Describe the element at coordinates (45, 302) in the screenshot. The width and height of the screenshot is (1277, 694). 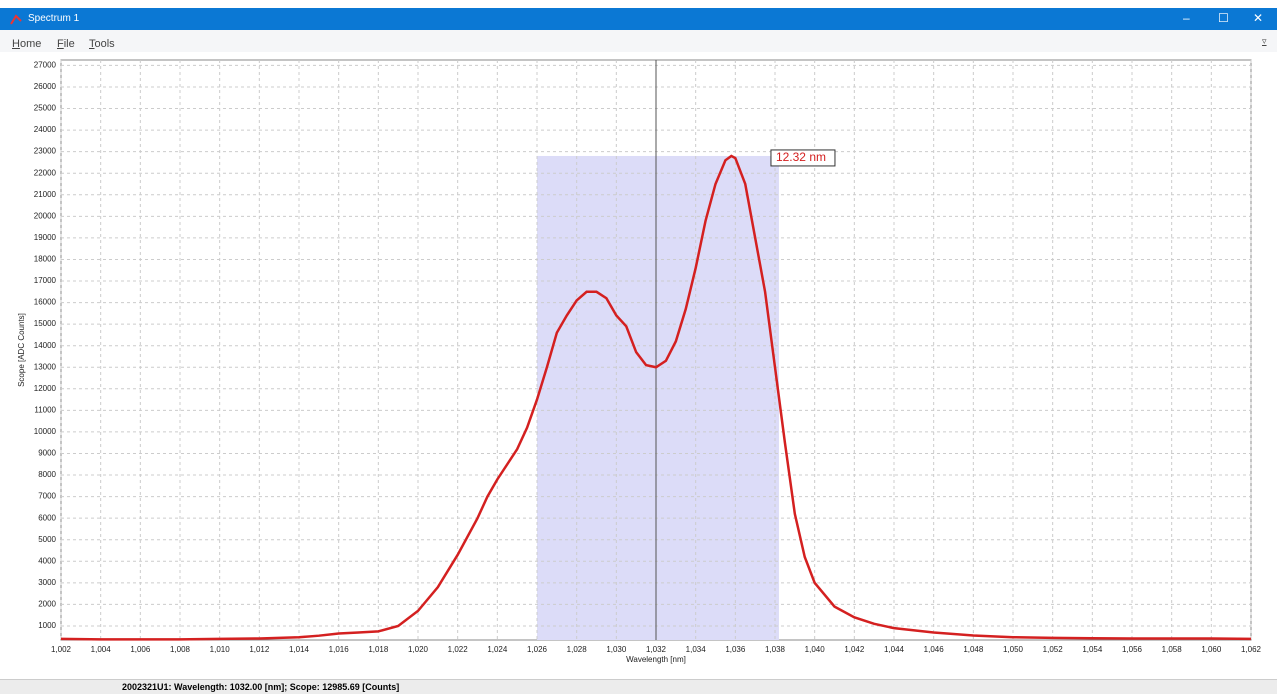
I see `y-tick-label: 16000` at that location.